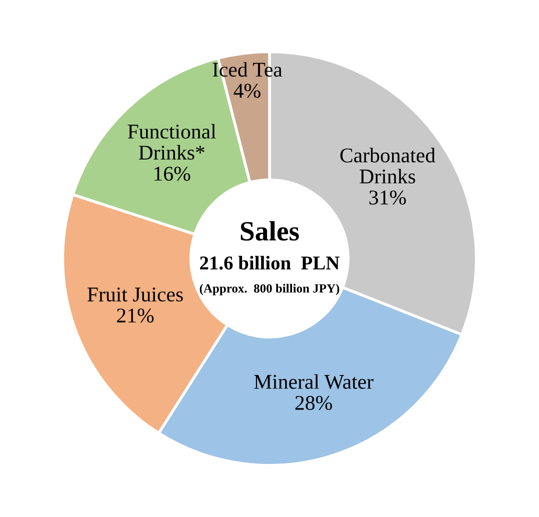 The height and width of the screenshot is (517, 539). I want to click on data-label: 31%, so click(387, 197).